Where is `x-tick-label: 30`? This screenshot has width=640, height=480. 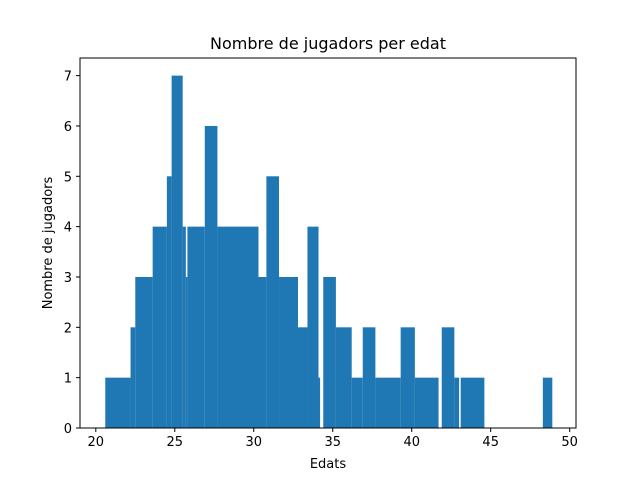
x-tick-label: 30 is located at coordinates (253, 442).